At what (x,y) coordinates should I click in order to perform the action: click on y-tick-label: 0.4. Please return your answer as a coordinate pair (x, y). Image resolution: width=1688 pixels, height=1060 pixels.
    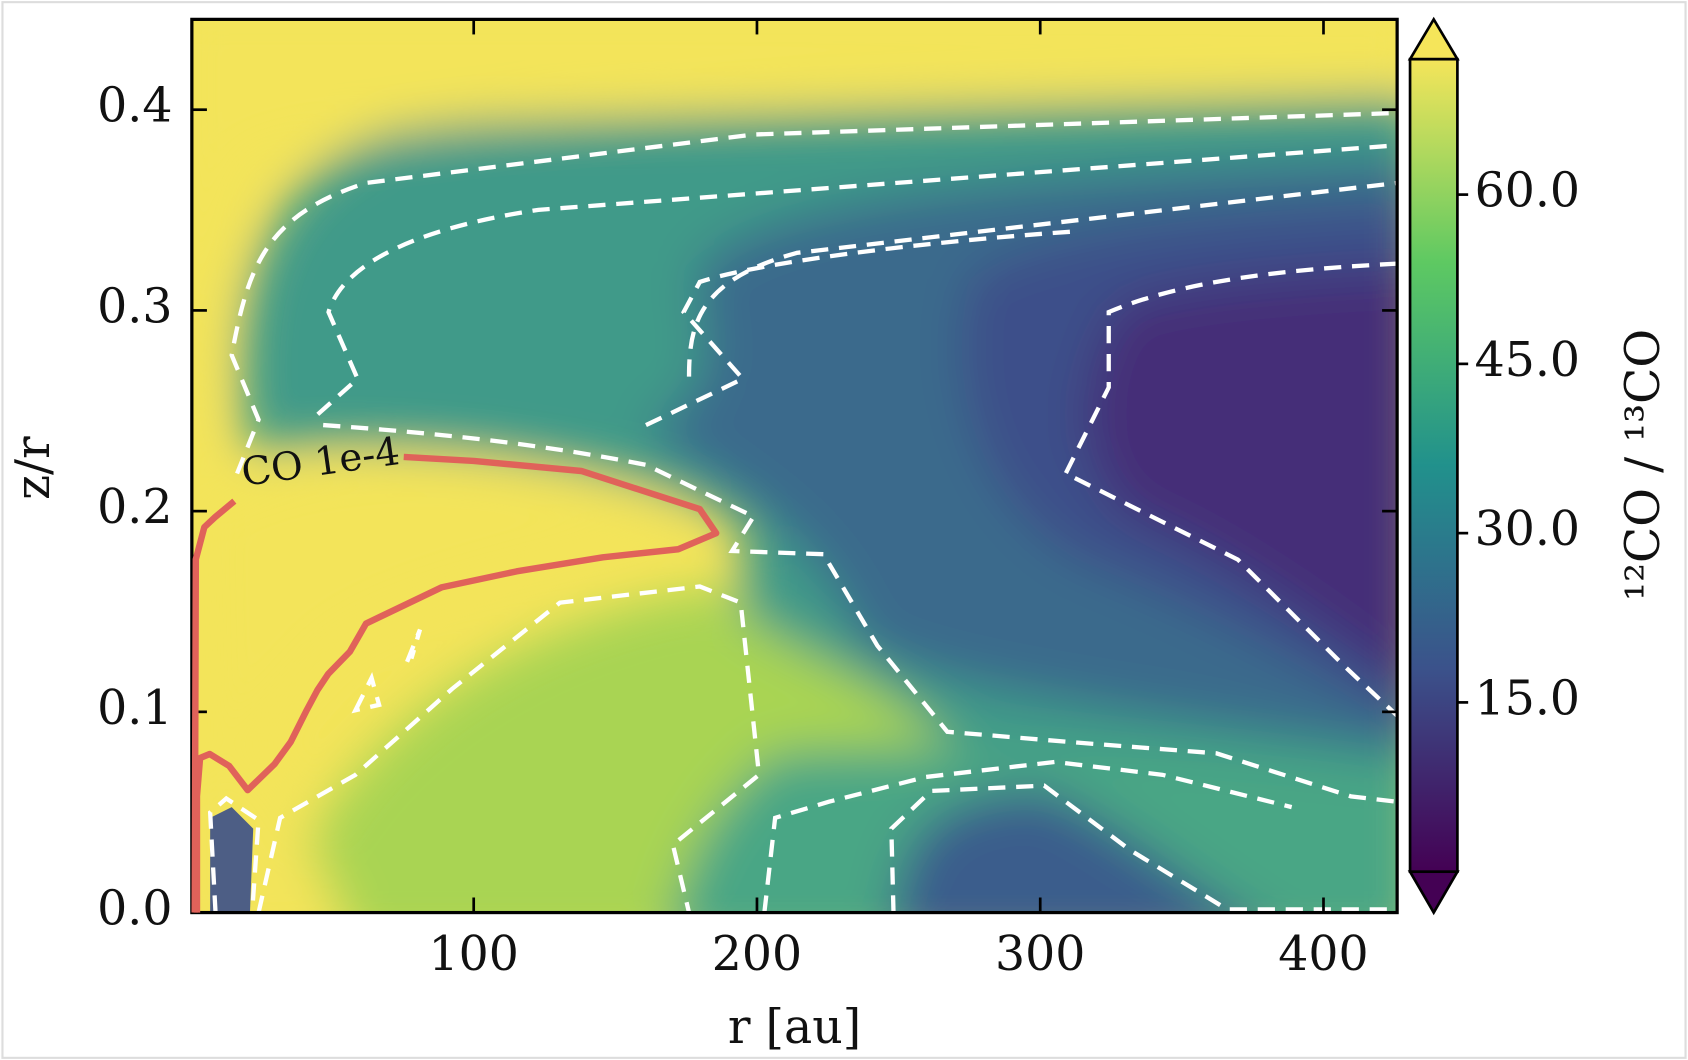
    Looking at the image, I should click on (134, 106).